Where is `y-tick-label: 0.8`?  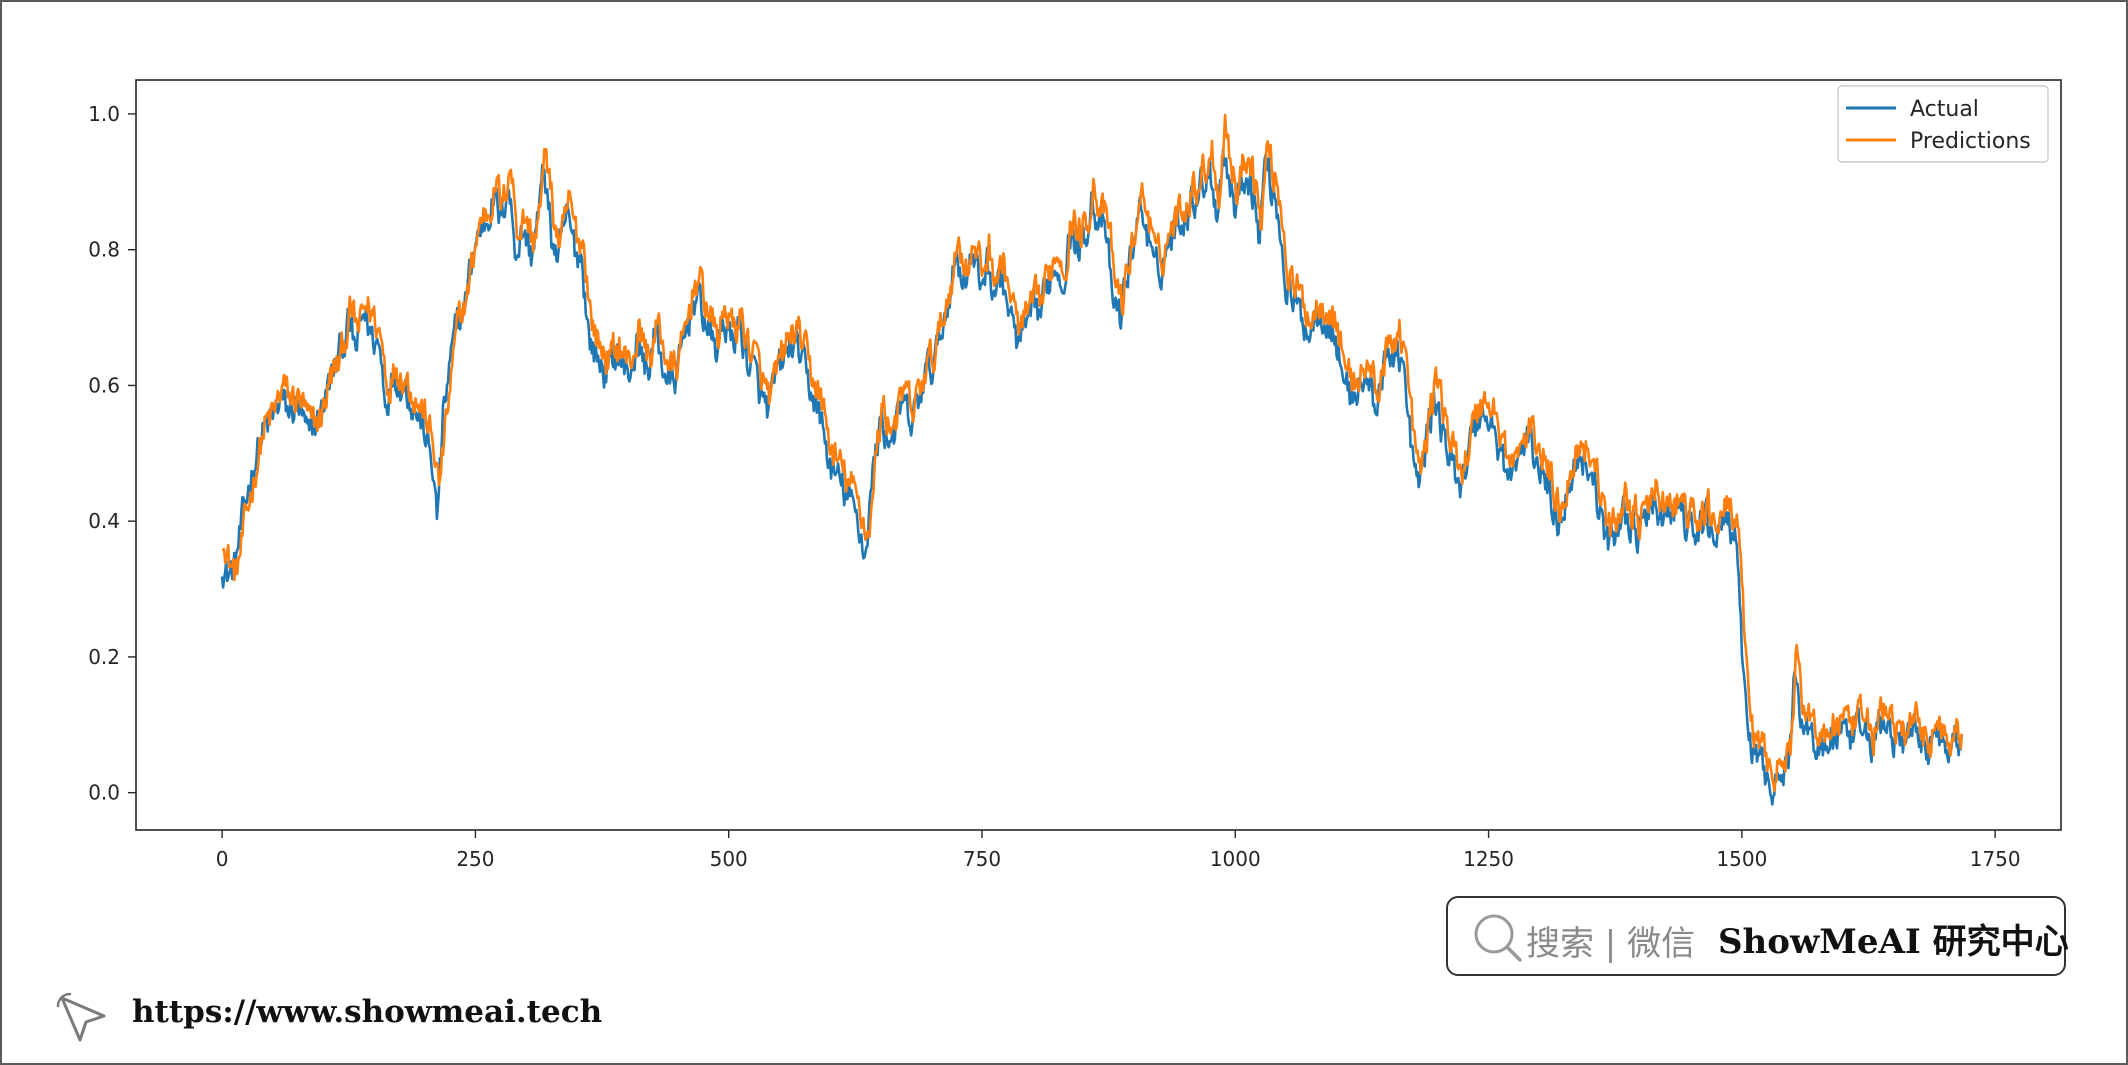
y-tick-label: 0.8 is located at coordinates (104, 250).